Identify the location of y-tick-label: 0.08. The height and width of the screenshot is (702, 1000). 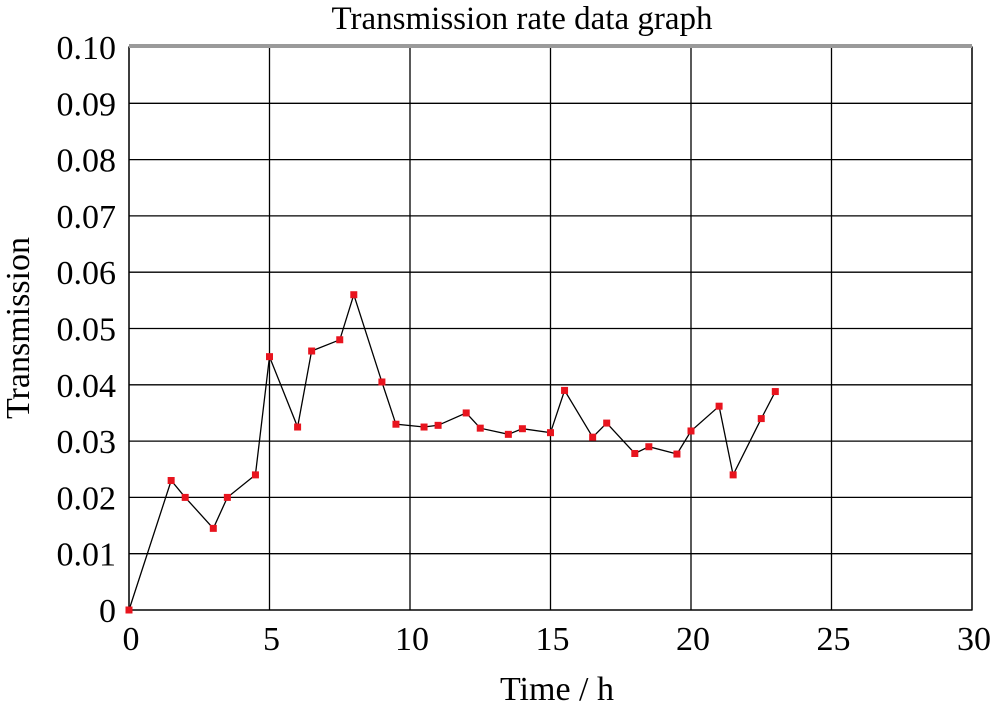
(87, 161).